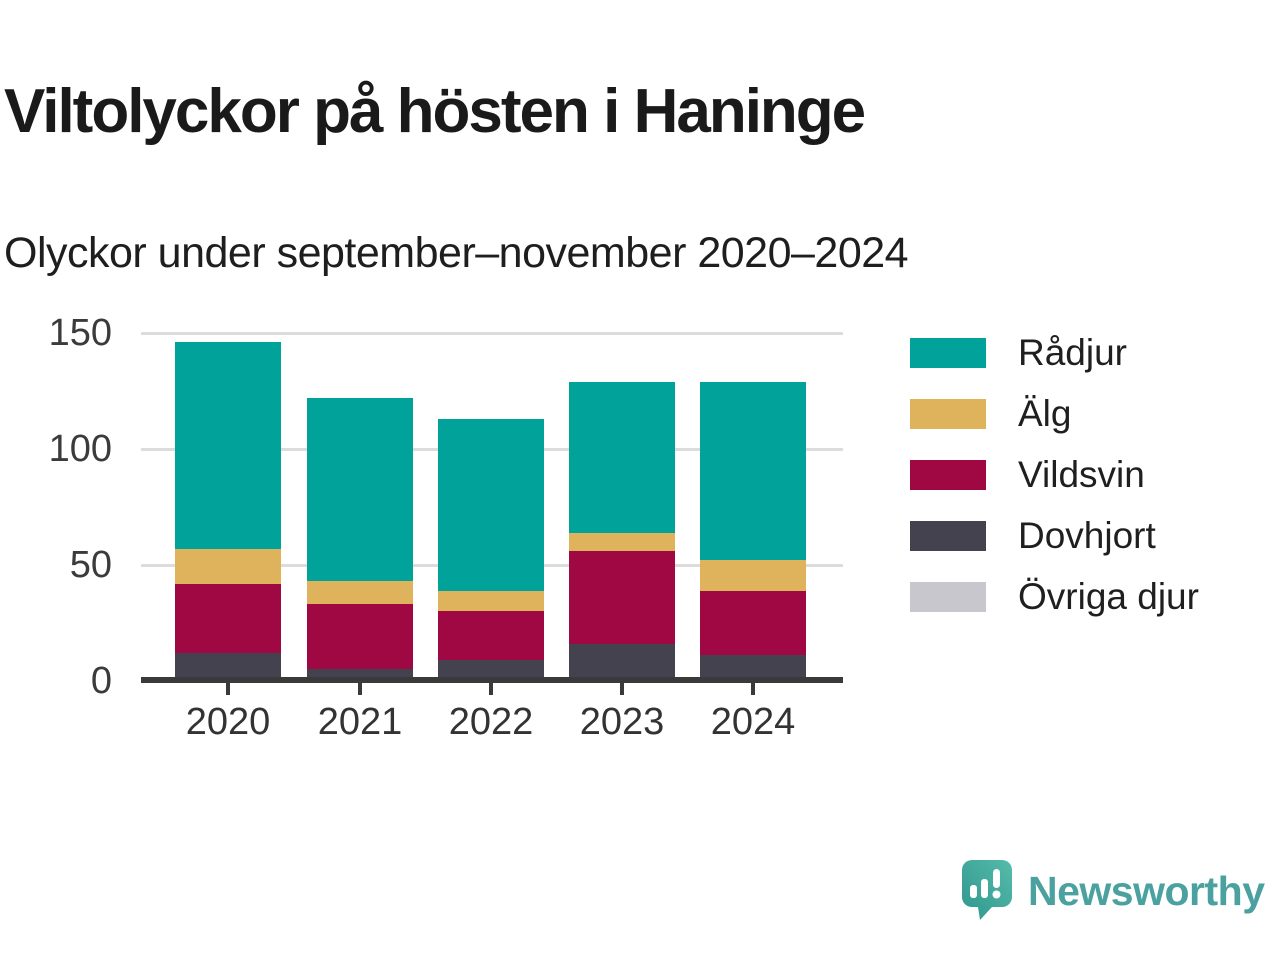 The width and height of the screenshot is (1280, 960). What do you see at coordinates (491, 722) in the screenshot?
I see `x-axis-tick-label: 2022` at bounding box center [491, 722].